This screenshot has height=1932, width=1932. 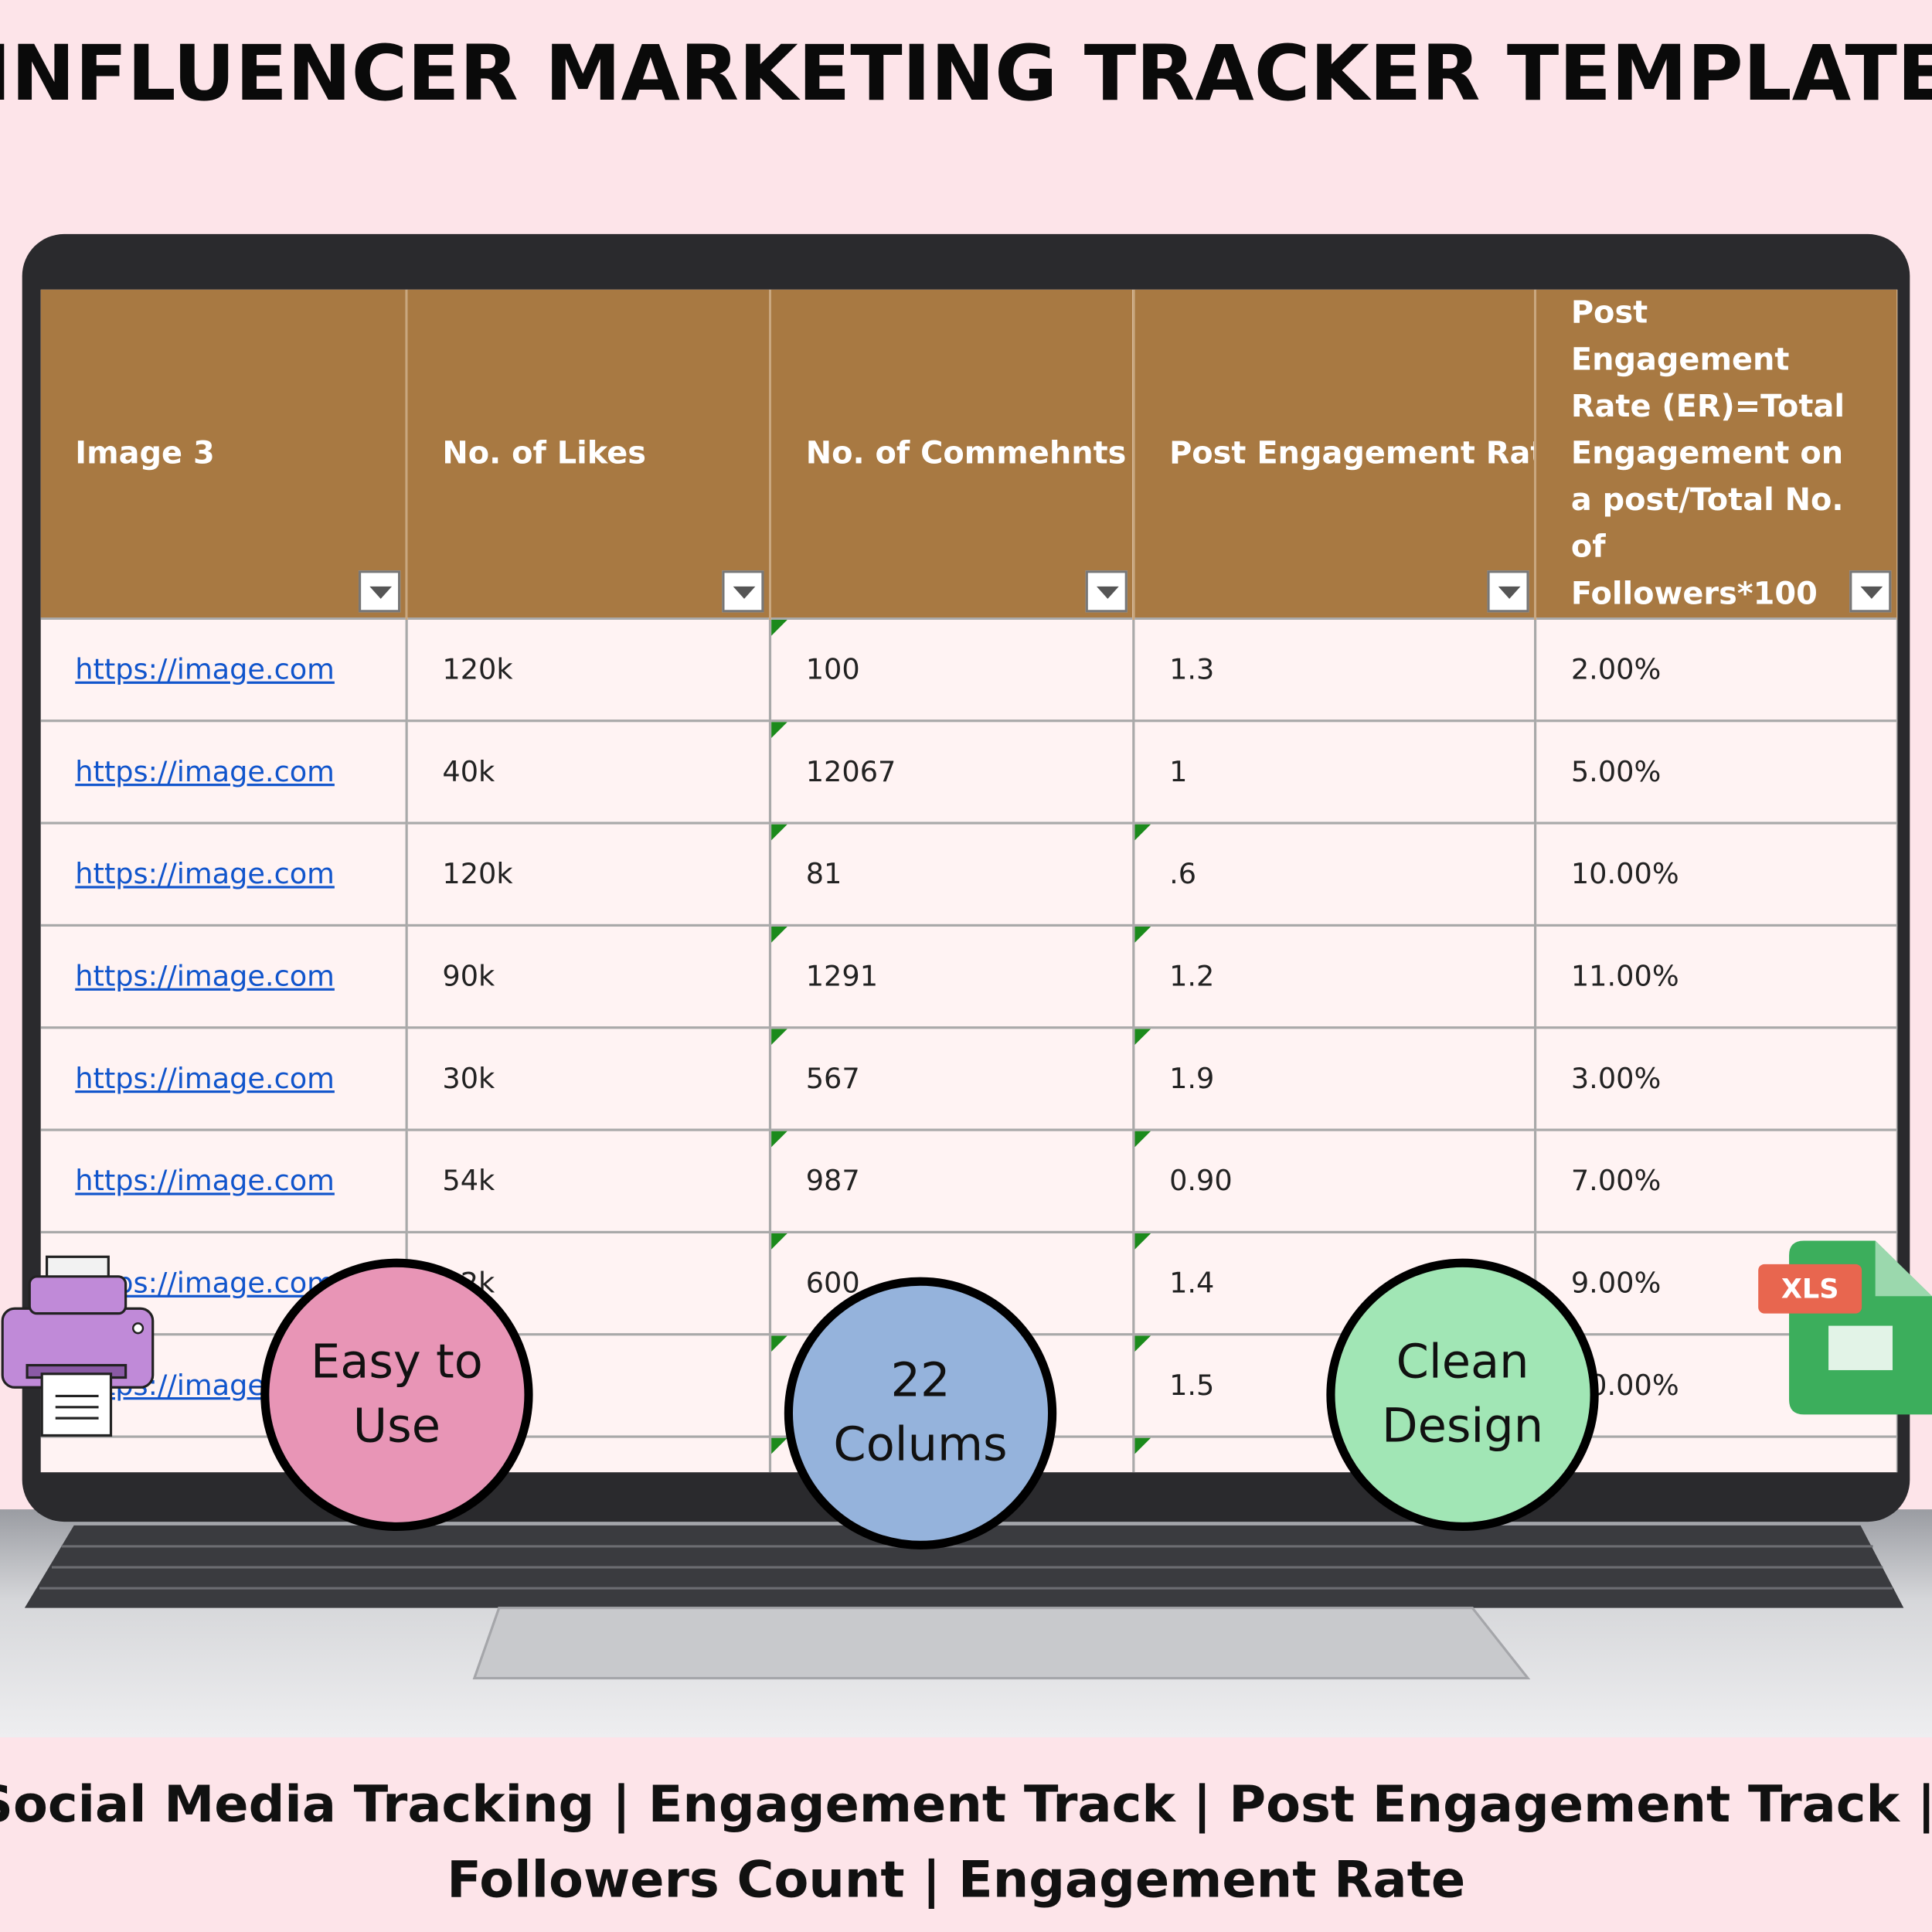 What do you see at coordinates (1716, 874) in the screenshot?
I see `cell: 10.00%` at bounding box center [1716, 874].